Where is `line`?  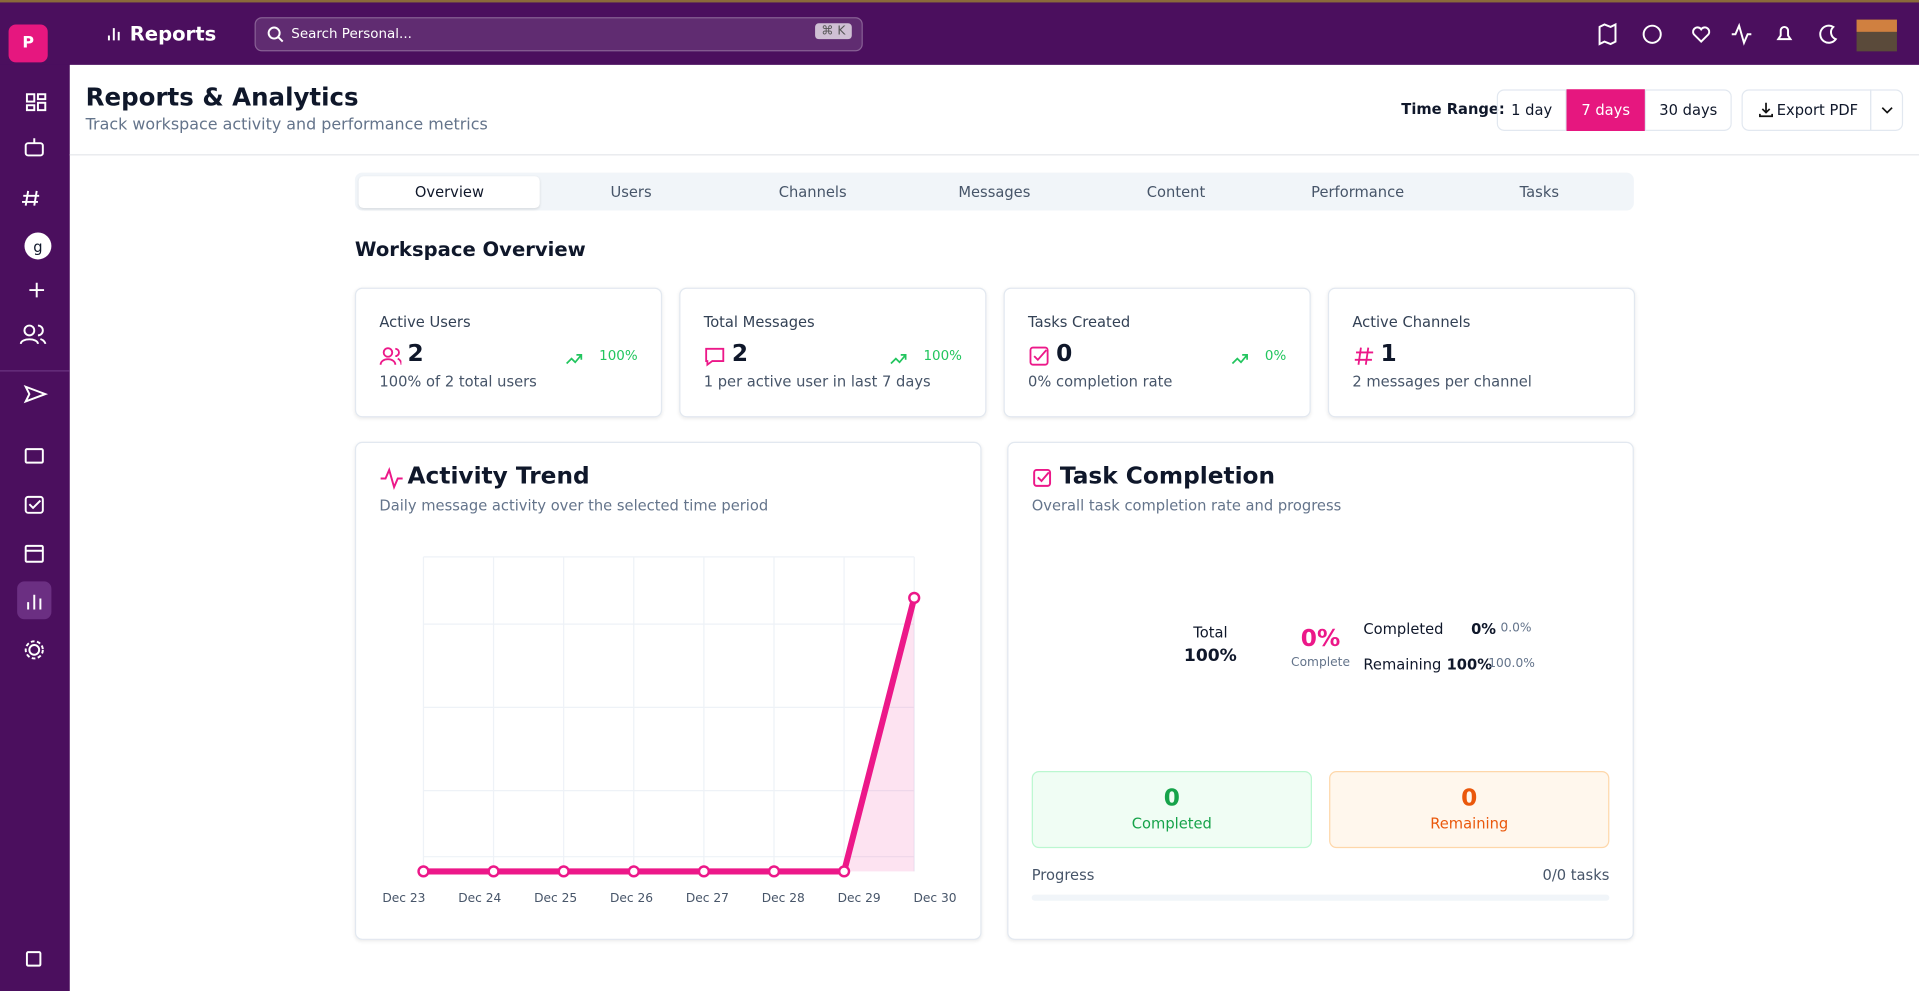 line is located at coordinates (670, 736).